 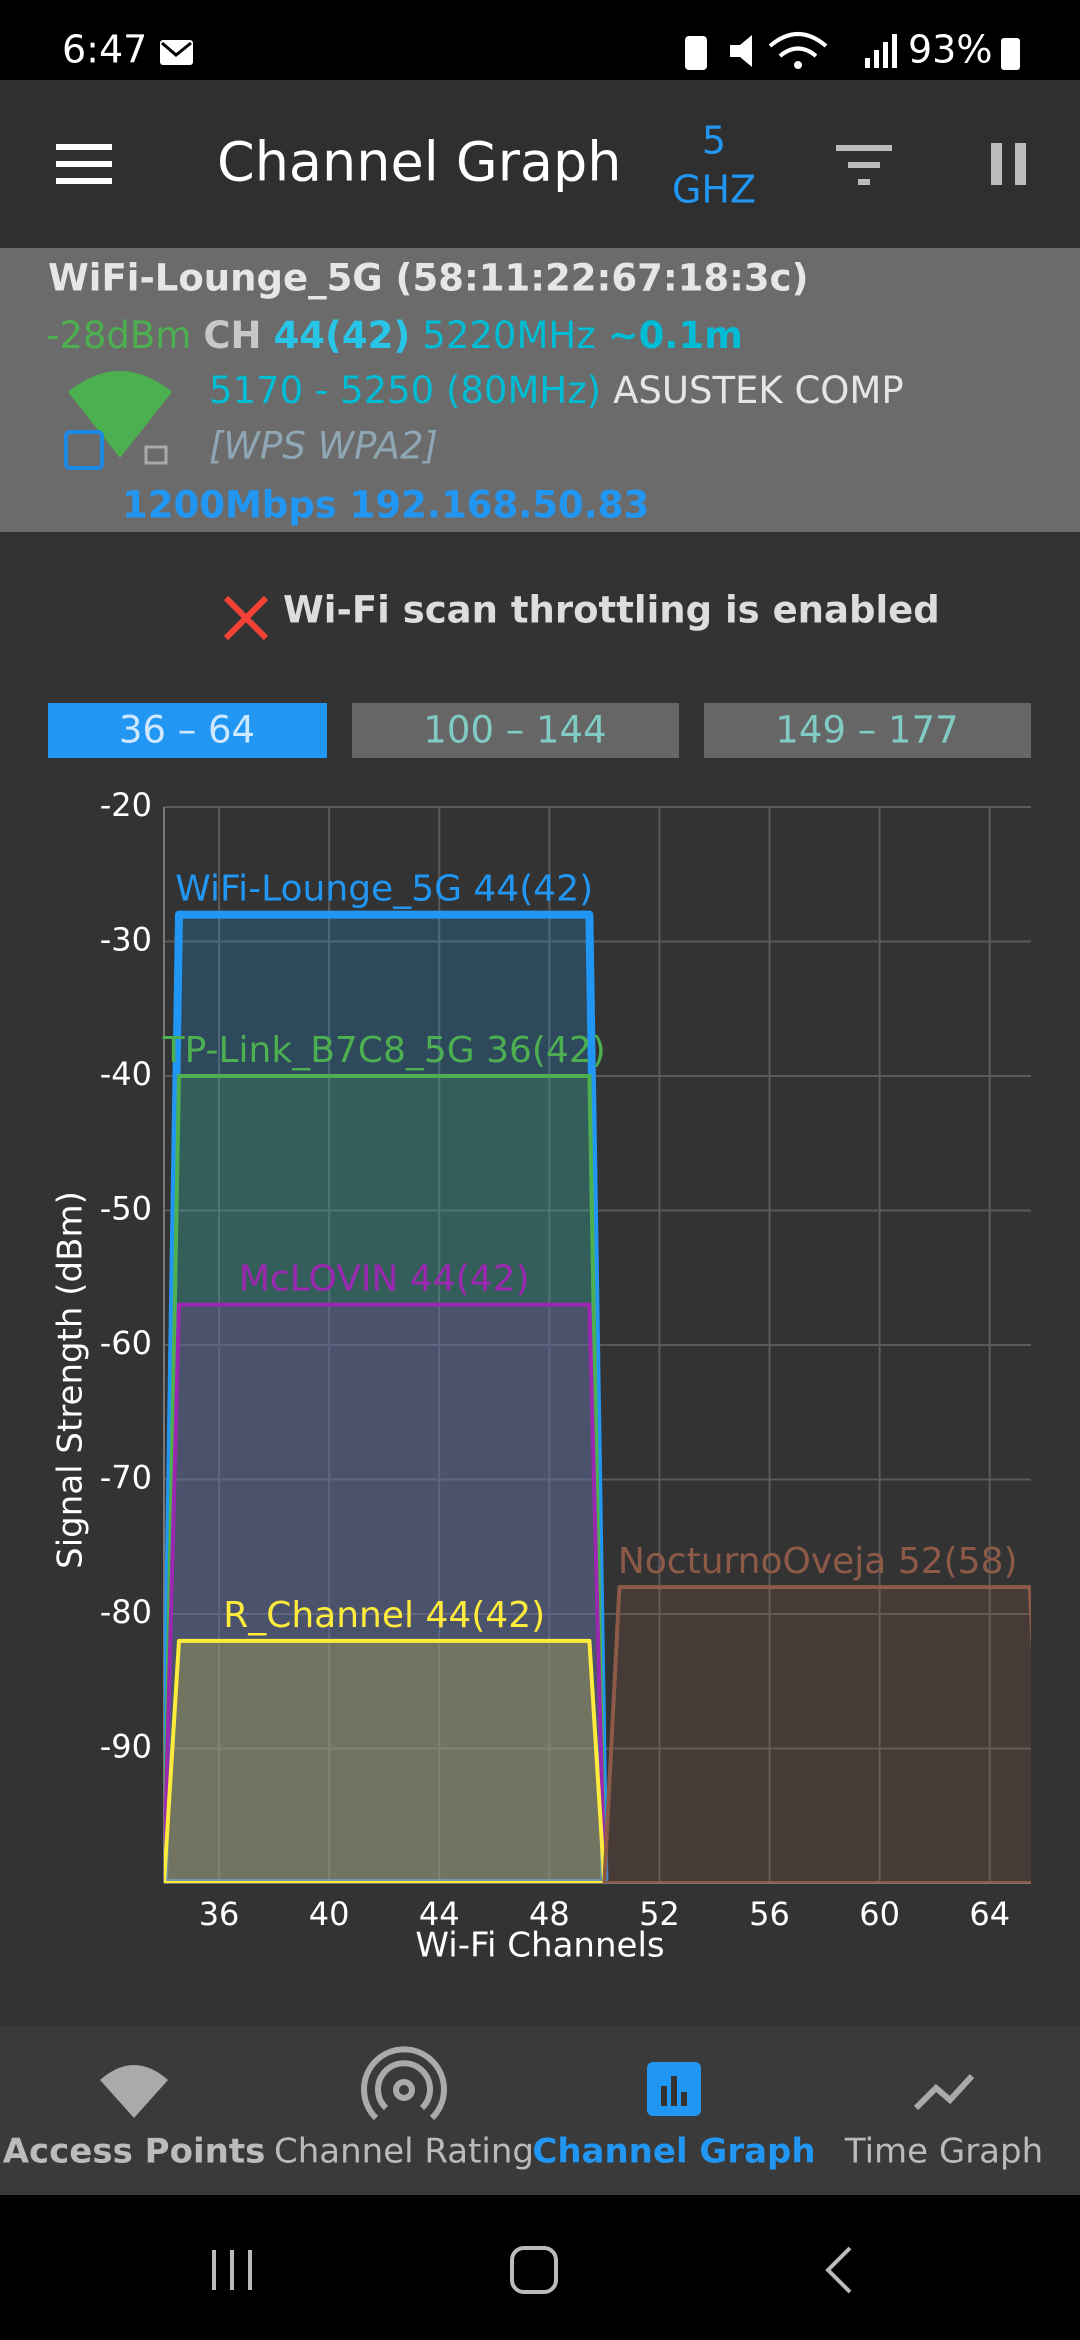 I want to click on warning-icon, so click(x=246, y=618).